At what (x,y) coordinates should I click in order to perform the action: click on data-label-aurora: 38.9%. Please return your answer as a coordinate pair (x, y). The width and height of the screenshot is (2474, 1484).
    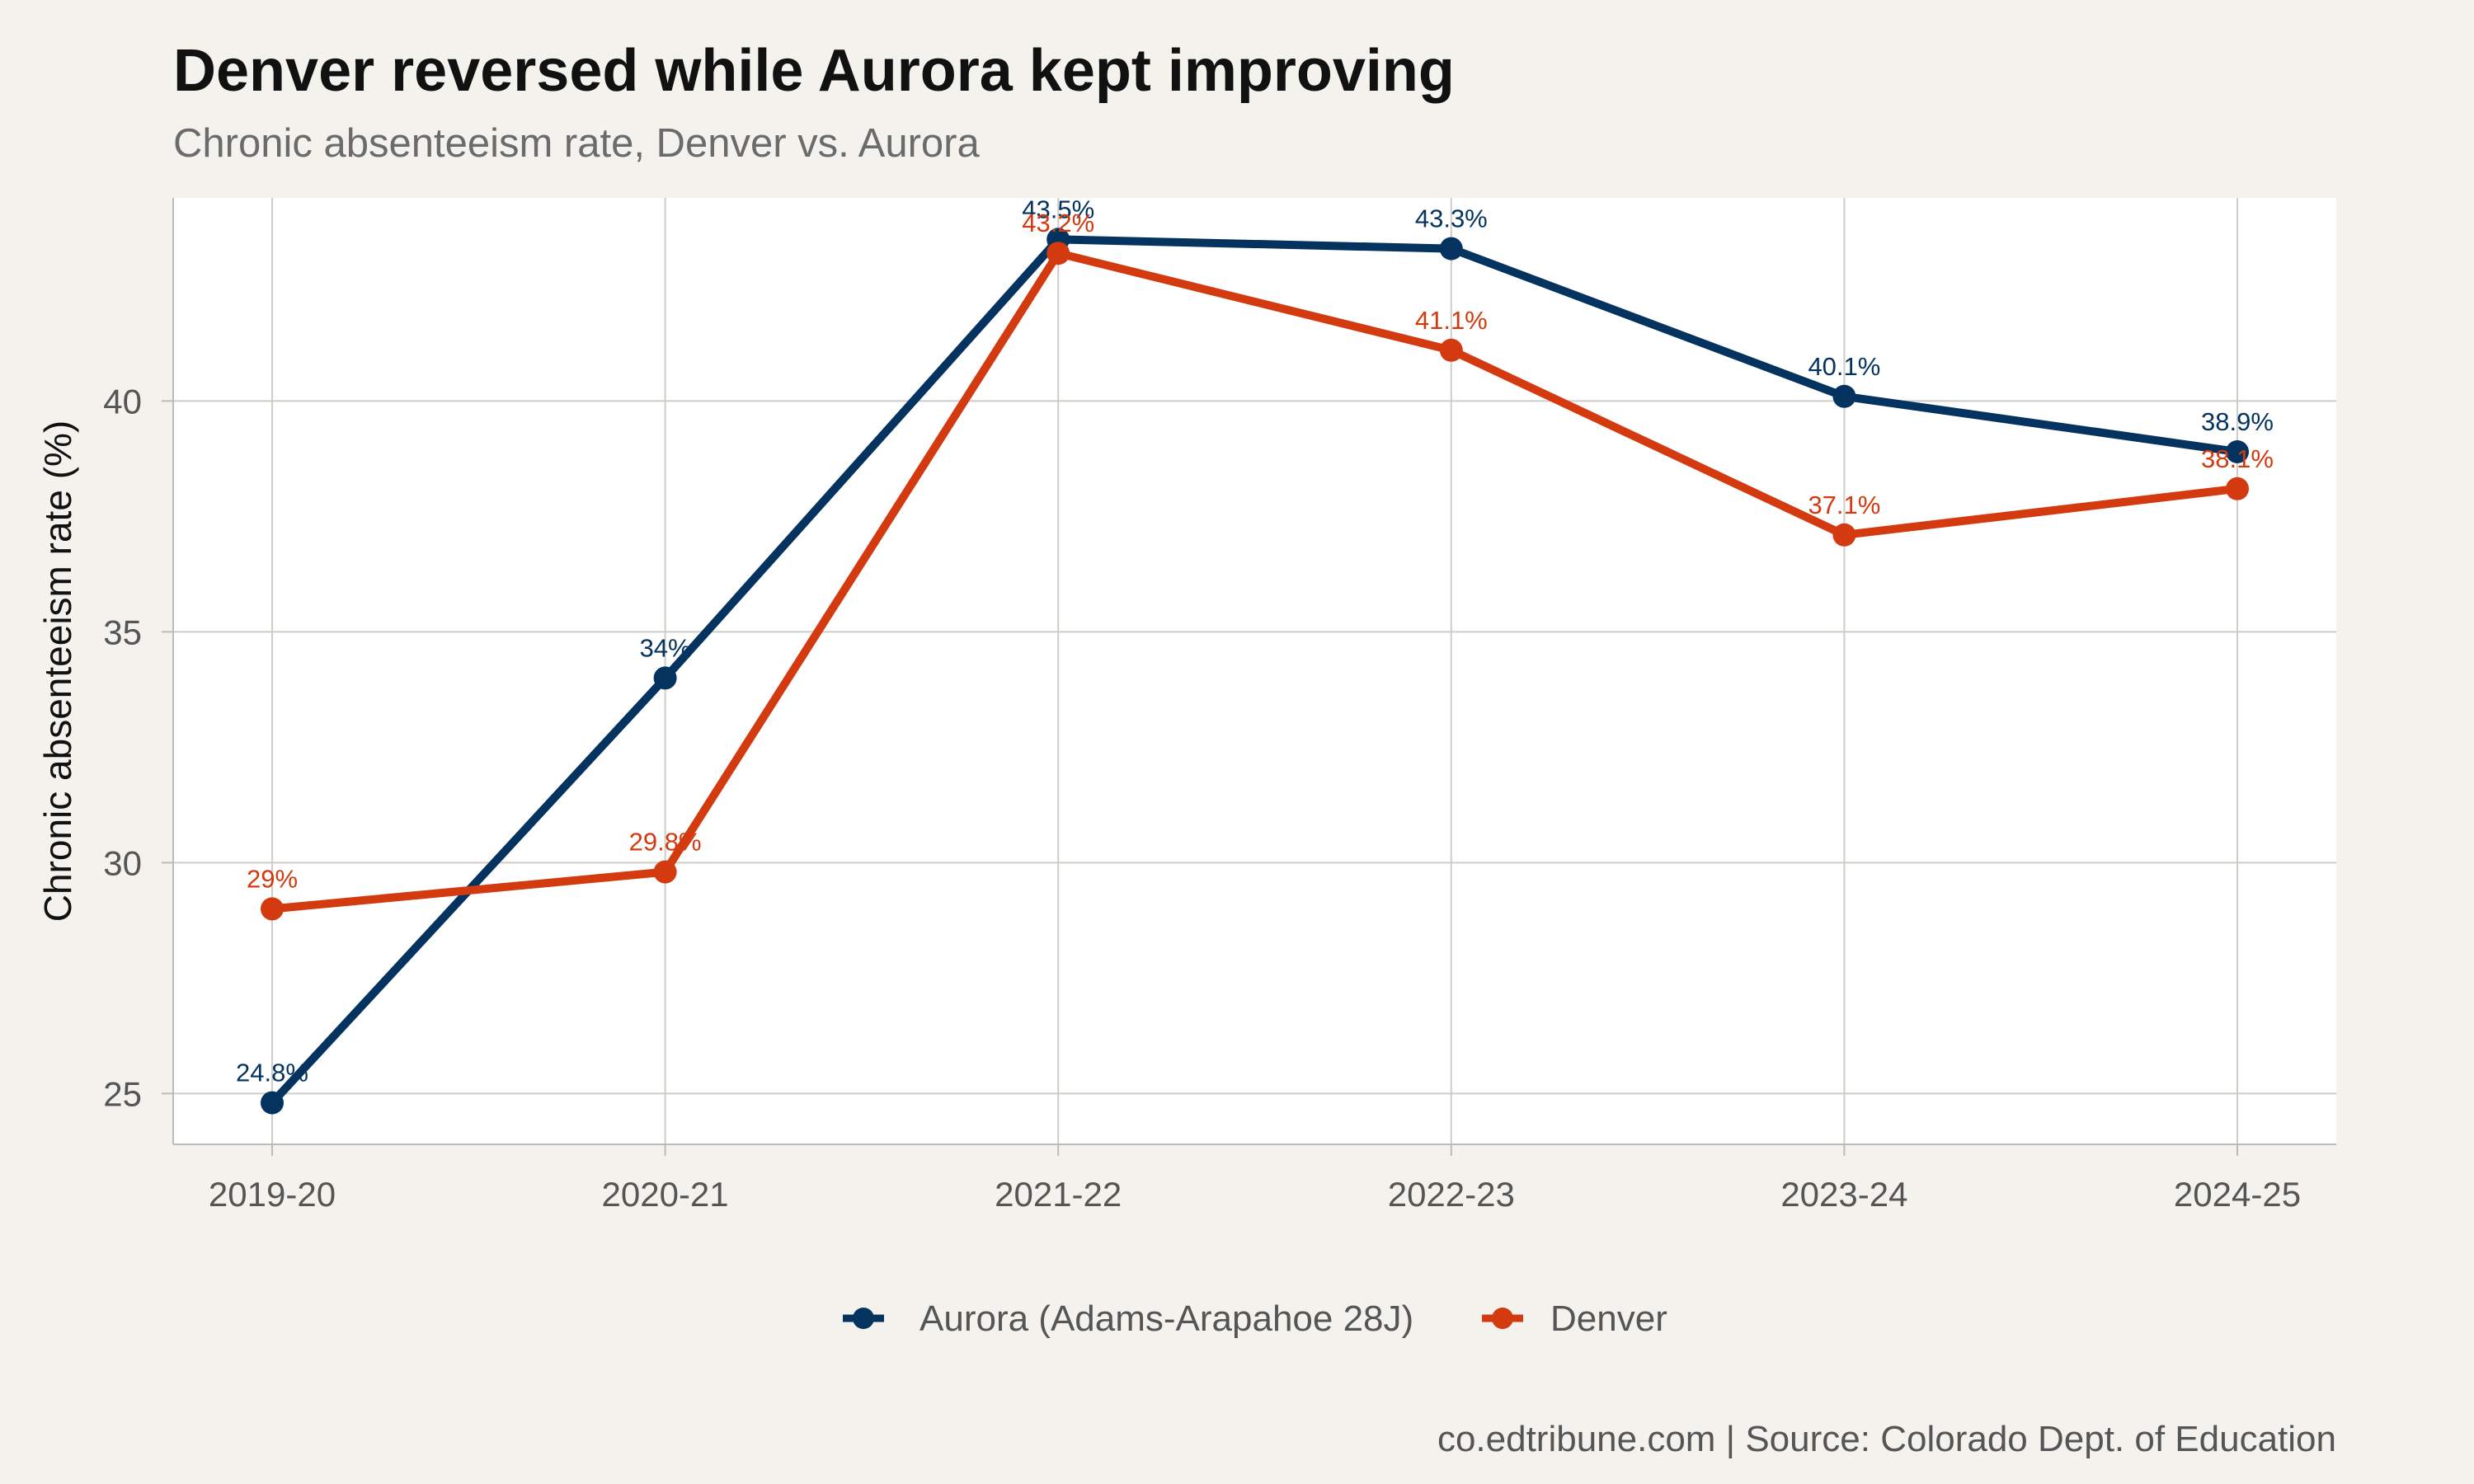
    Looking at the image, I should click on (2237, 421).